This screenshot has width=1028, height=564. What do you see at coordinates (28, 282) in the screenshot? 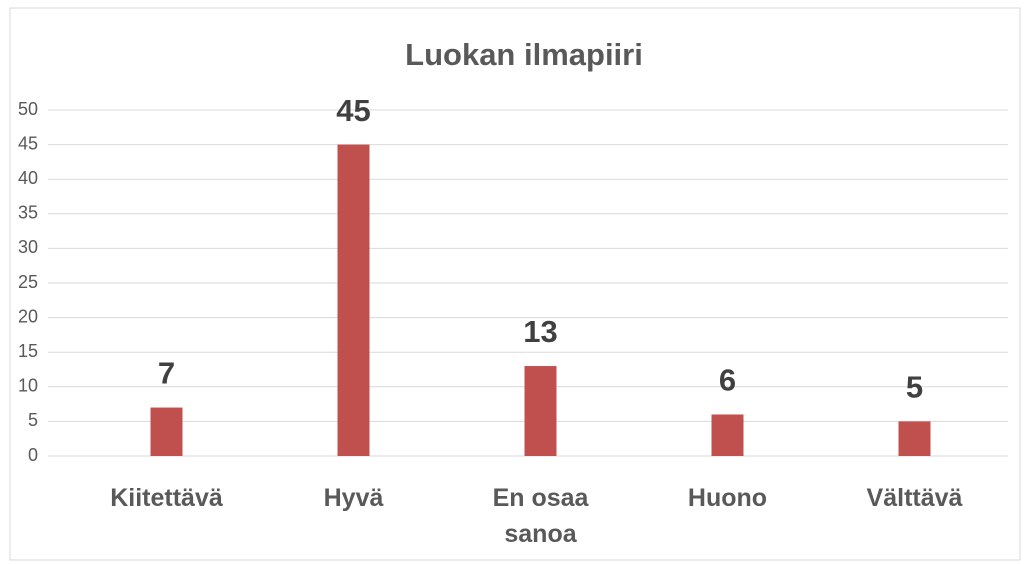
I see `y-tick-label: 25` at bounding box center [28, 282].